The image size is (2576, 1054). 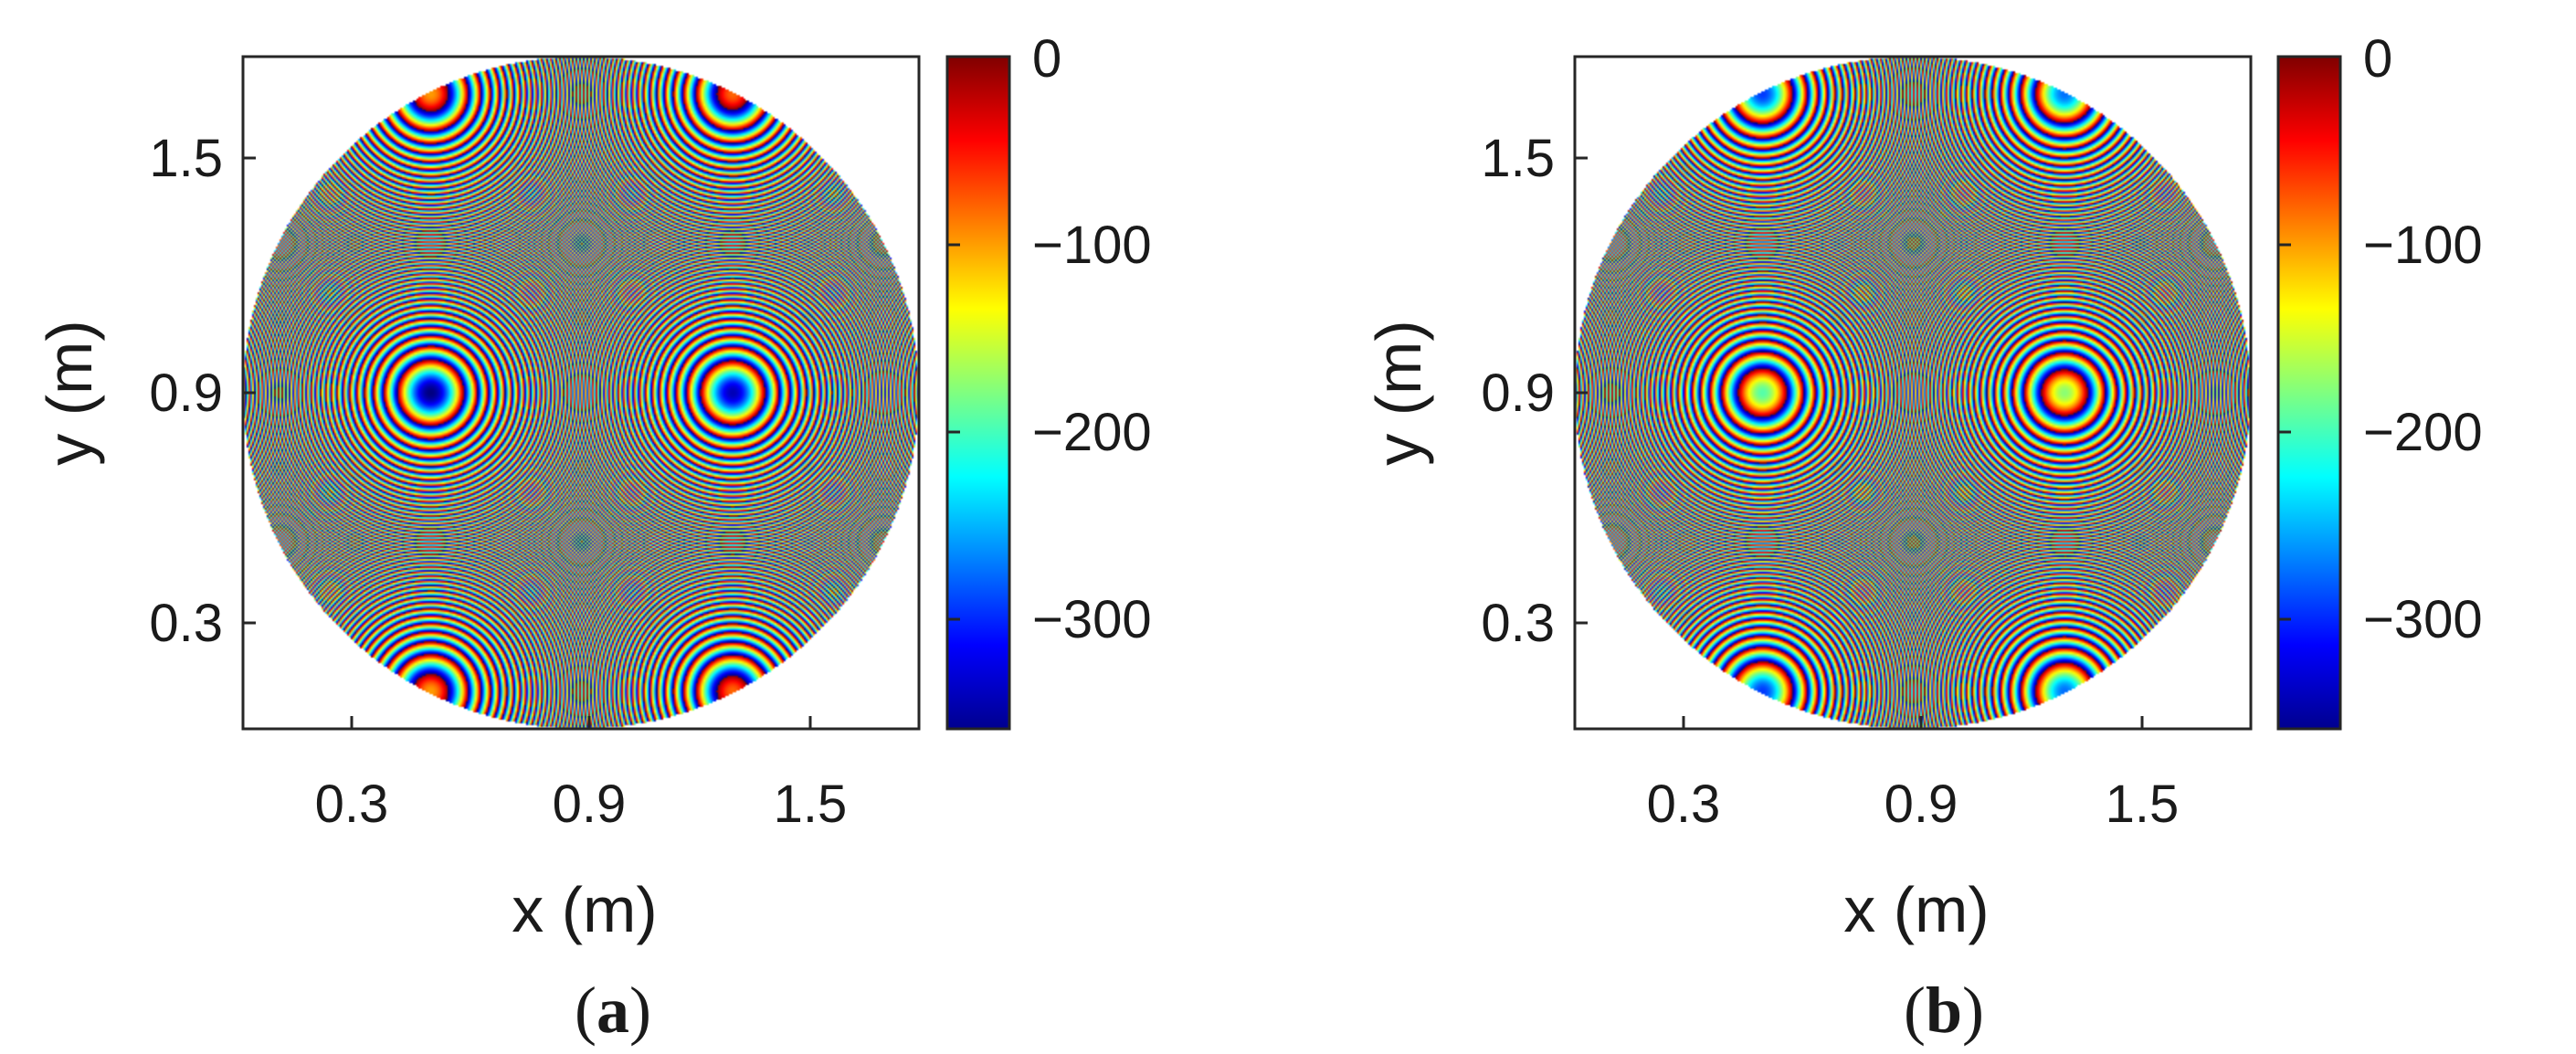 What do you see at coordinates (2309, 393) in the screenshot?
I see `colorbar-b` at bounding box center [2309, 393].